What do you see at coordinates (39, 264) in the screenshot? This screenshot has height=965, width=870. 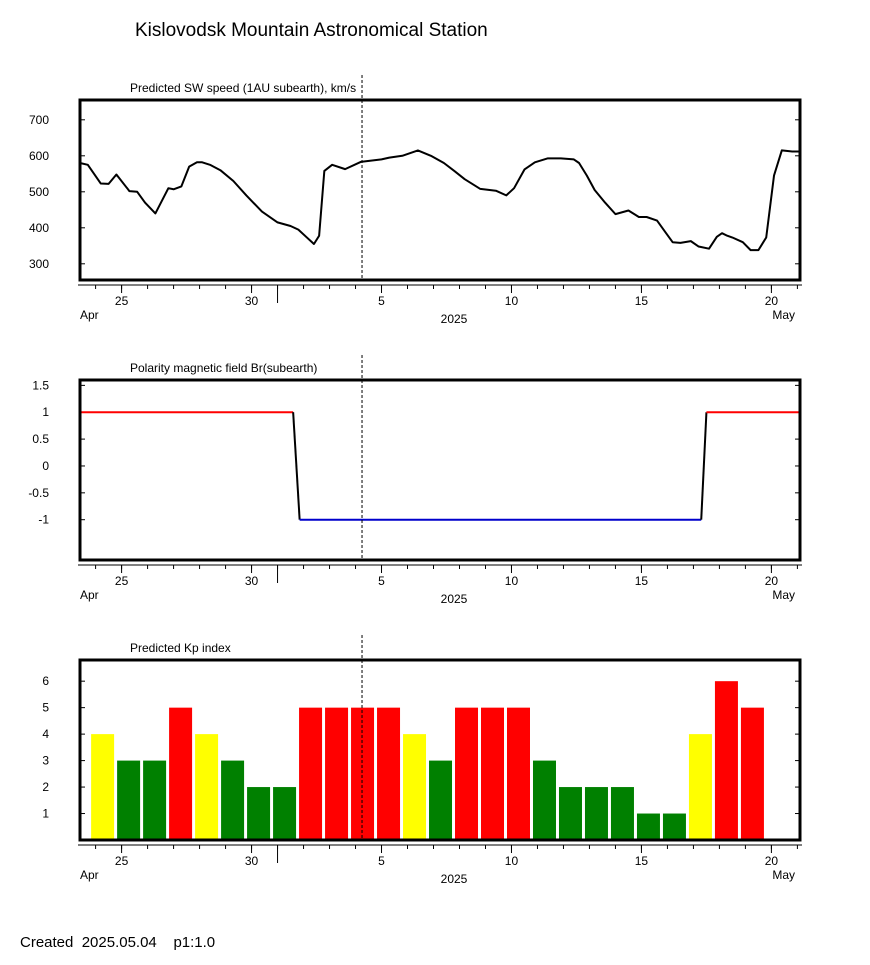 I see `y-tick-label: 300` at bounding box center [39, 264].